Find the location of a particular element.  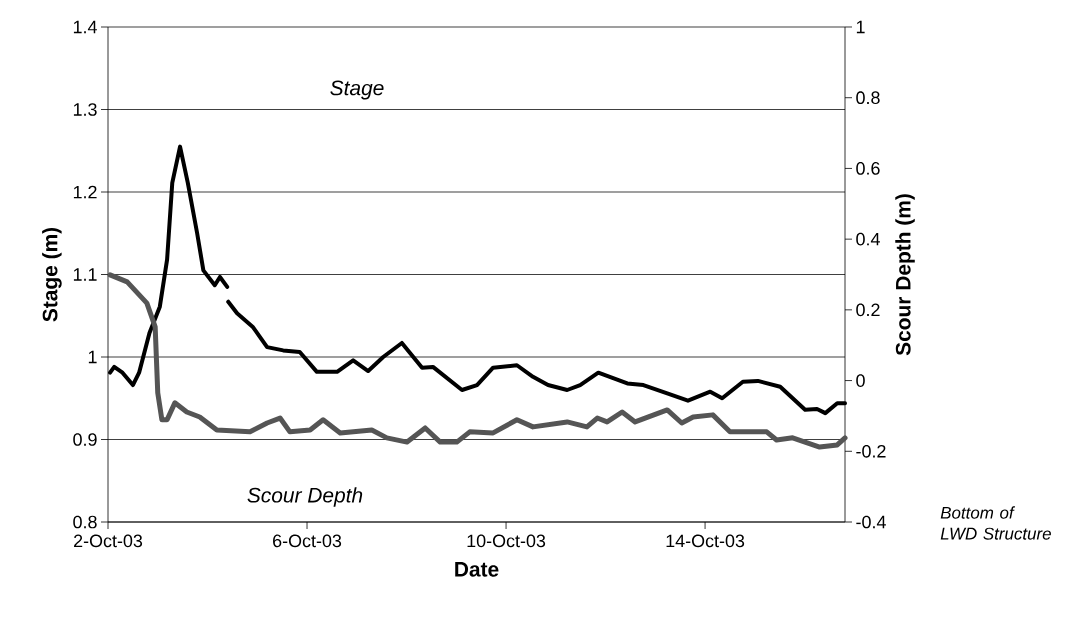

y2-tick-label: 0.8 is located at coordinates (868, 98).